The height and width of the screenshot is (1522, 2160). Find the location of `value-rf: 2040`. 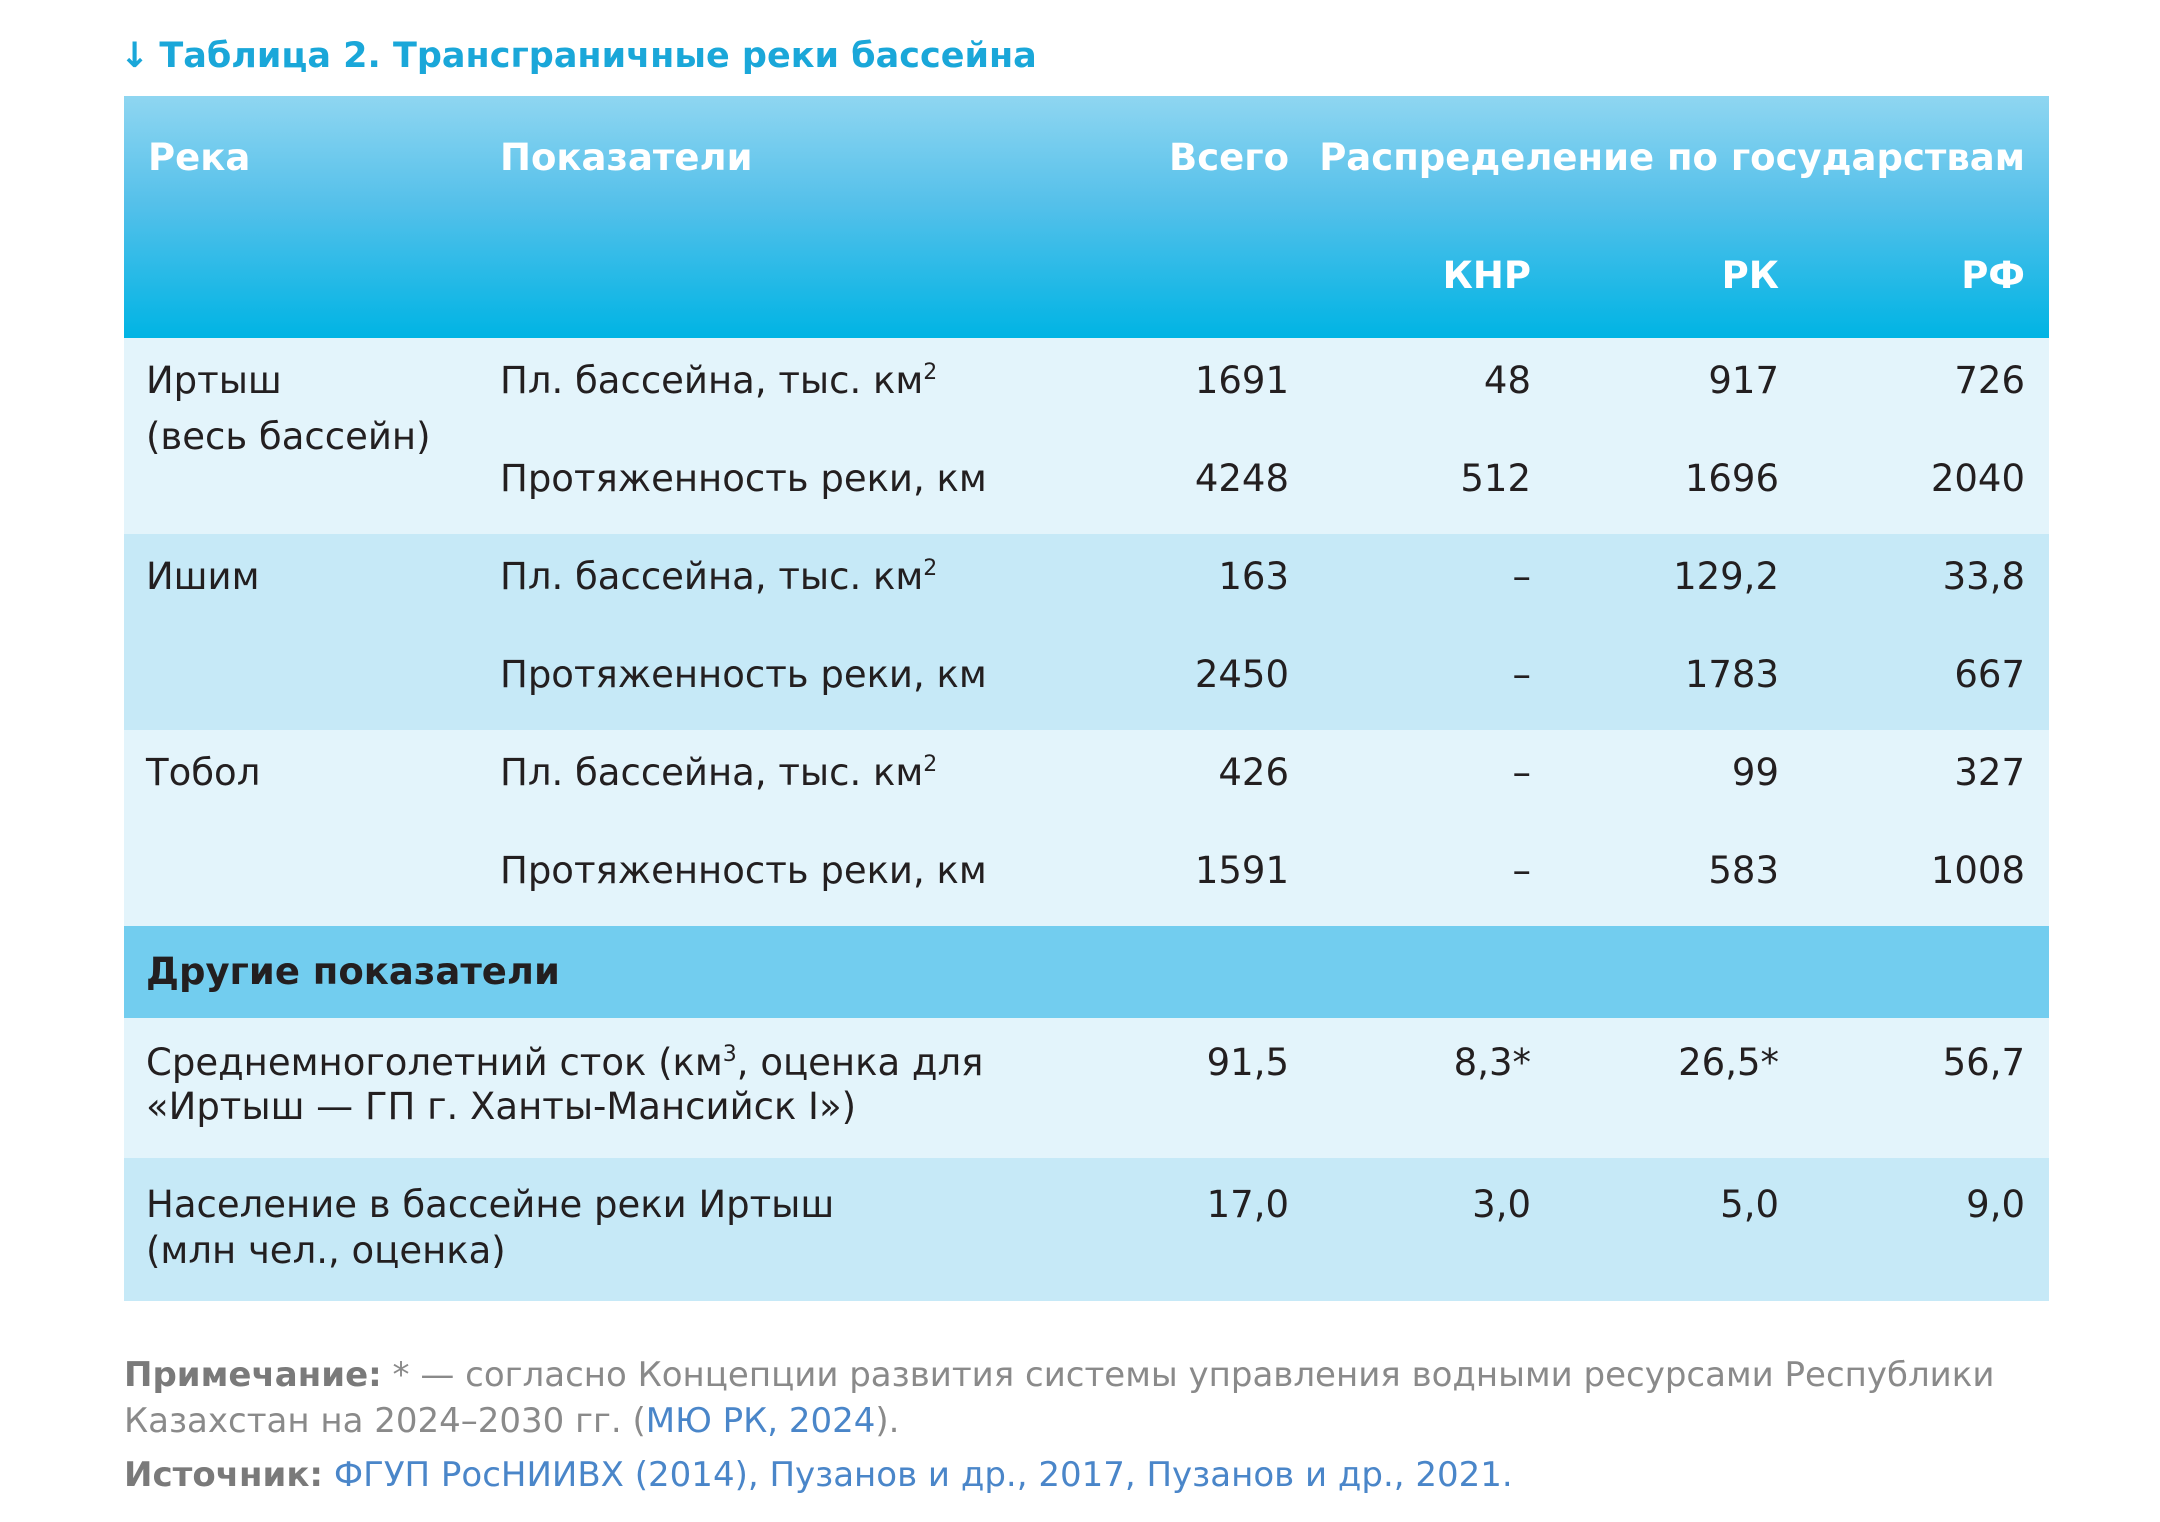

value-rf: 2040 is located at coordinates (1977, 478).